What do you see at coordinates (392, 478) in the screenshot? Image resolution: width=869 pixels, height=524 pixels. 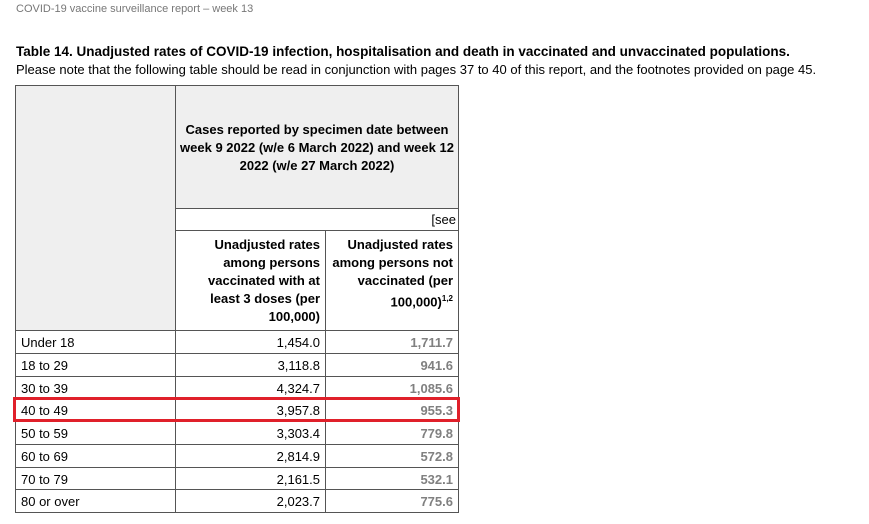 I see `unvaccinated-rate: 532.1` at bounding box center [392, 478].